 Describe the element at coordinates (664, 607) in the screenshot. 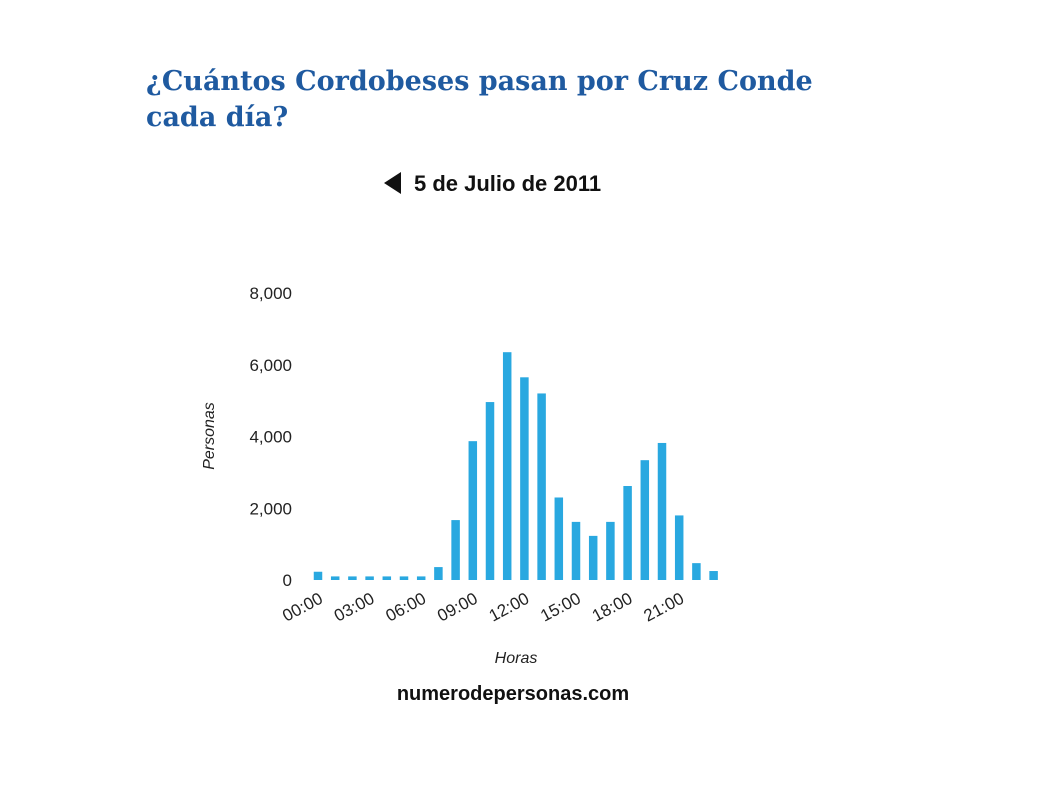

I see `x-tick-label: 21:00` at that location.